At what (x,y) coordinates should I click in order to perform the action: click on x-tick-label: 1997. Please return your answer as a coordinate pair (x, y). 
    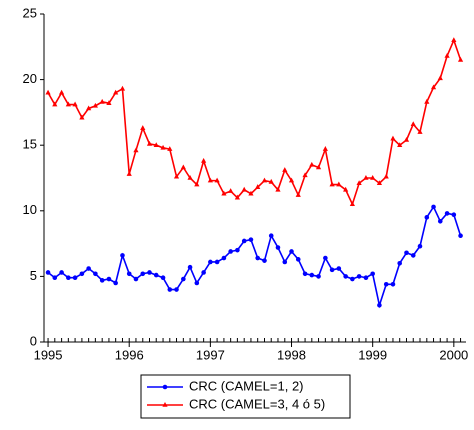
    Looking at the image, I should click on (210, 354).